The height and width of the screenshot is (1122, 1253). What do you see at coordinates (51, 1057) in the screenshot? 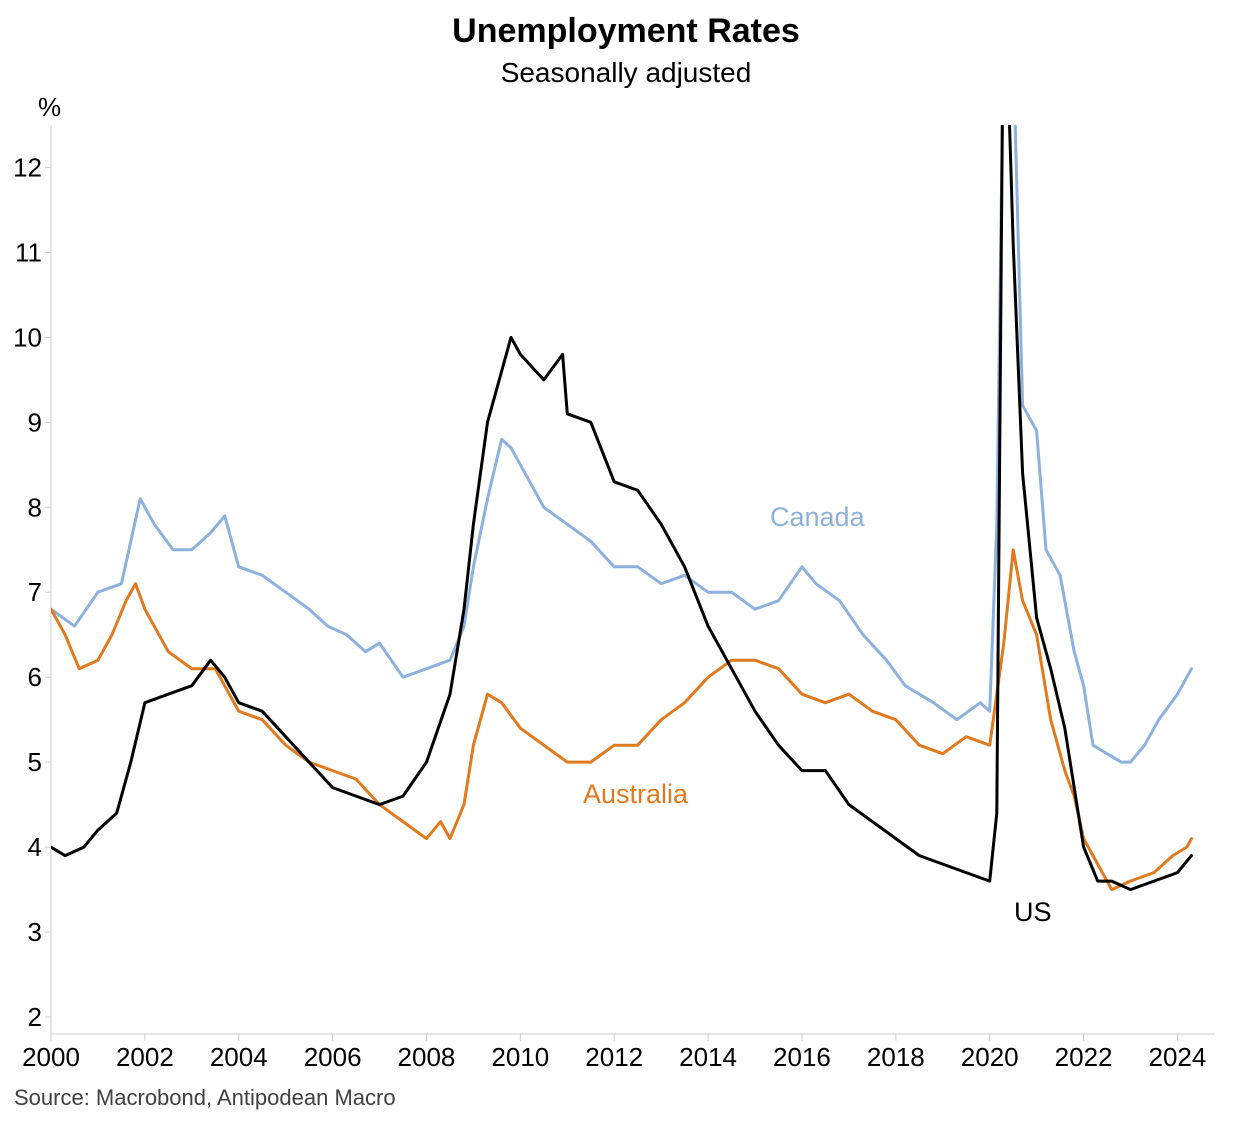
I see `x-tick-label: 2000` at bounding box center [51, 1057].